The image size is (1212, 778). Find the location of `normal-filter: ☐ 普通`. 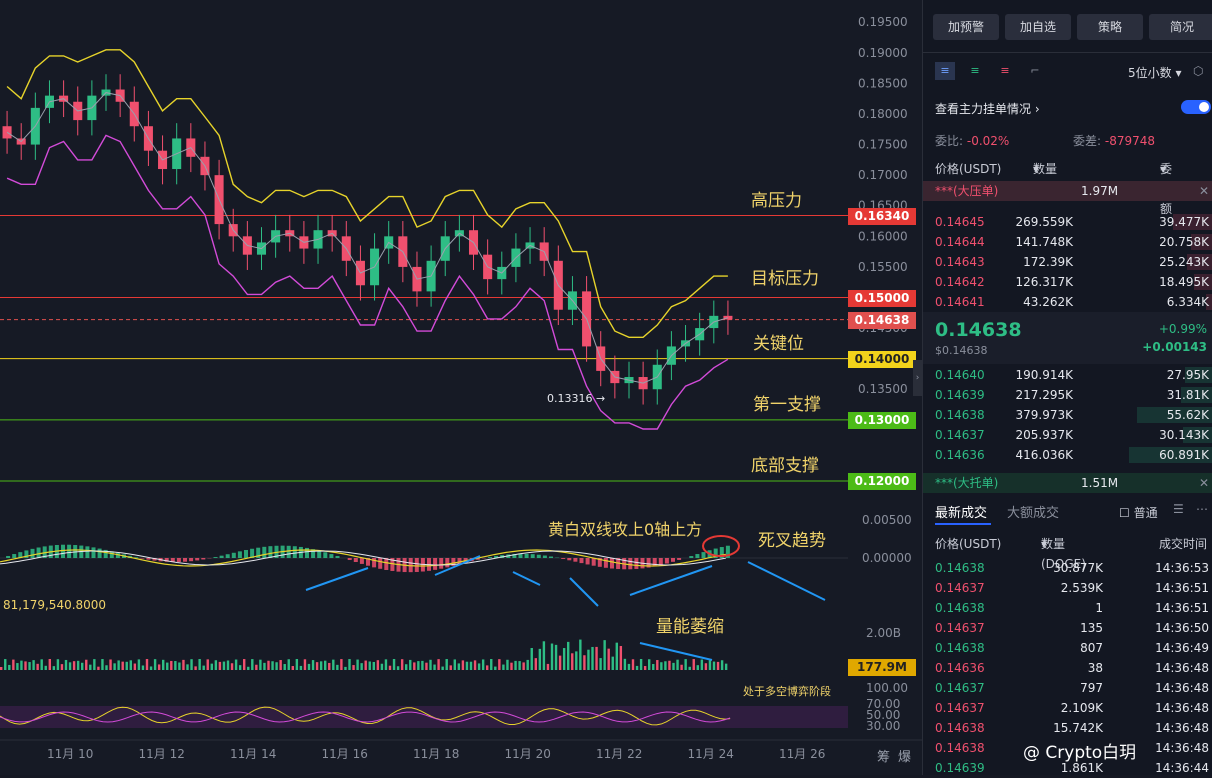

normal-filter: ☐ 普通 is located at coordinates (1138, 512).